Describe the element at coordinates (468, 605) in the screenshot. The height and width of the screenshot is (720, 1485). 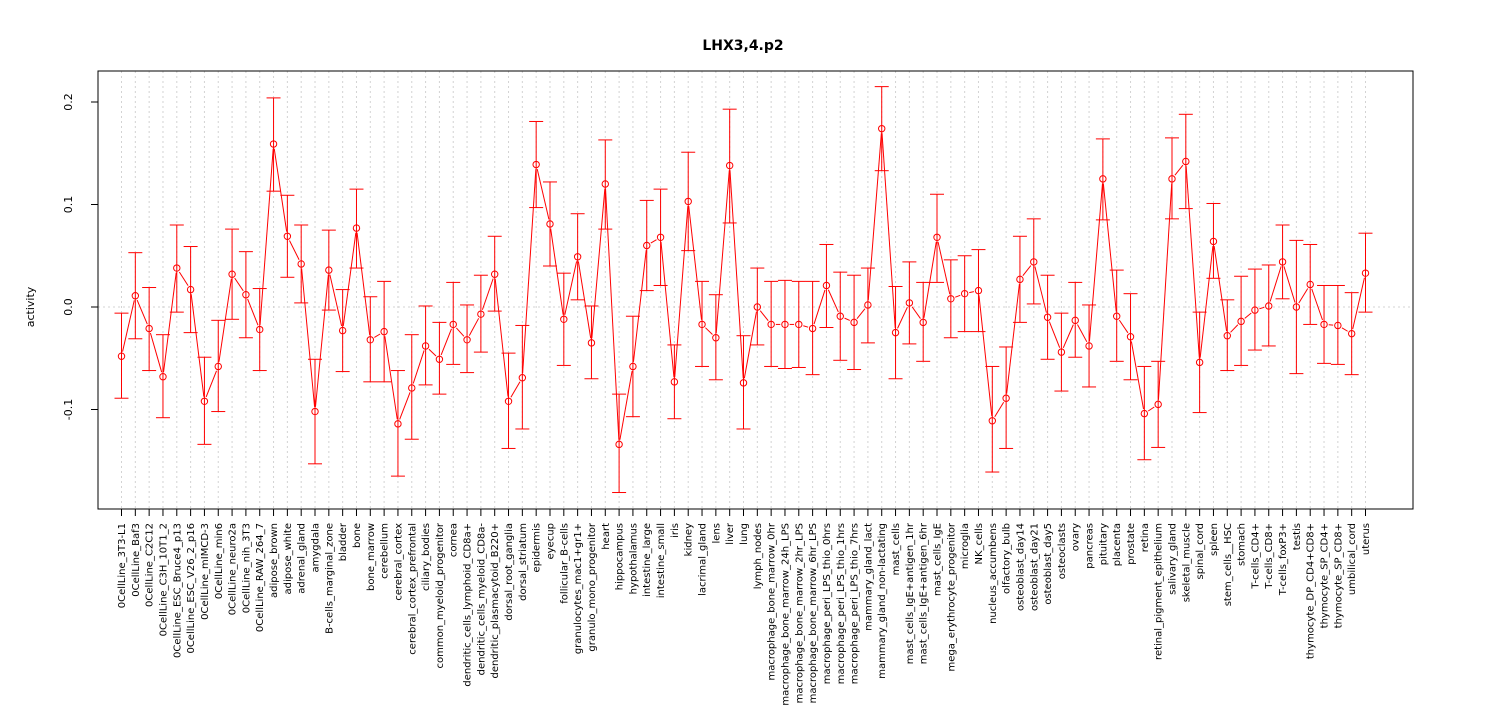
I see `x-tick-label: dendritic_cells_lymphoid_CD8a+` at that location.